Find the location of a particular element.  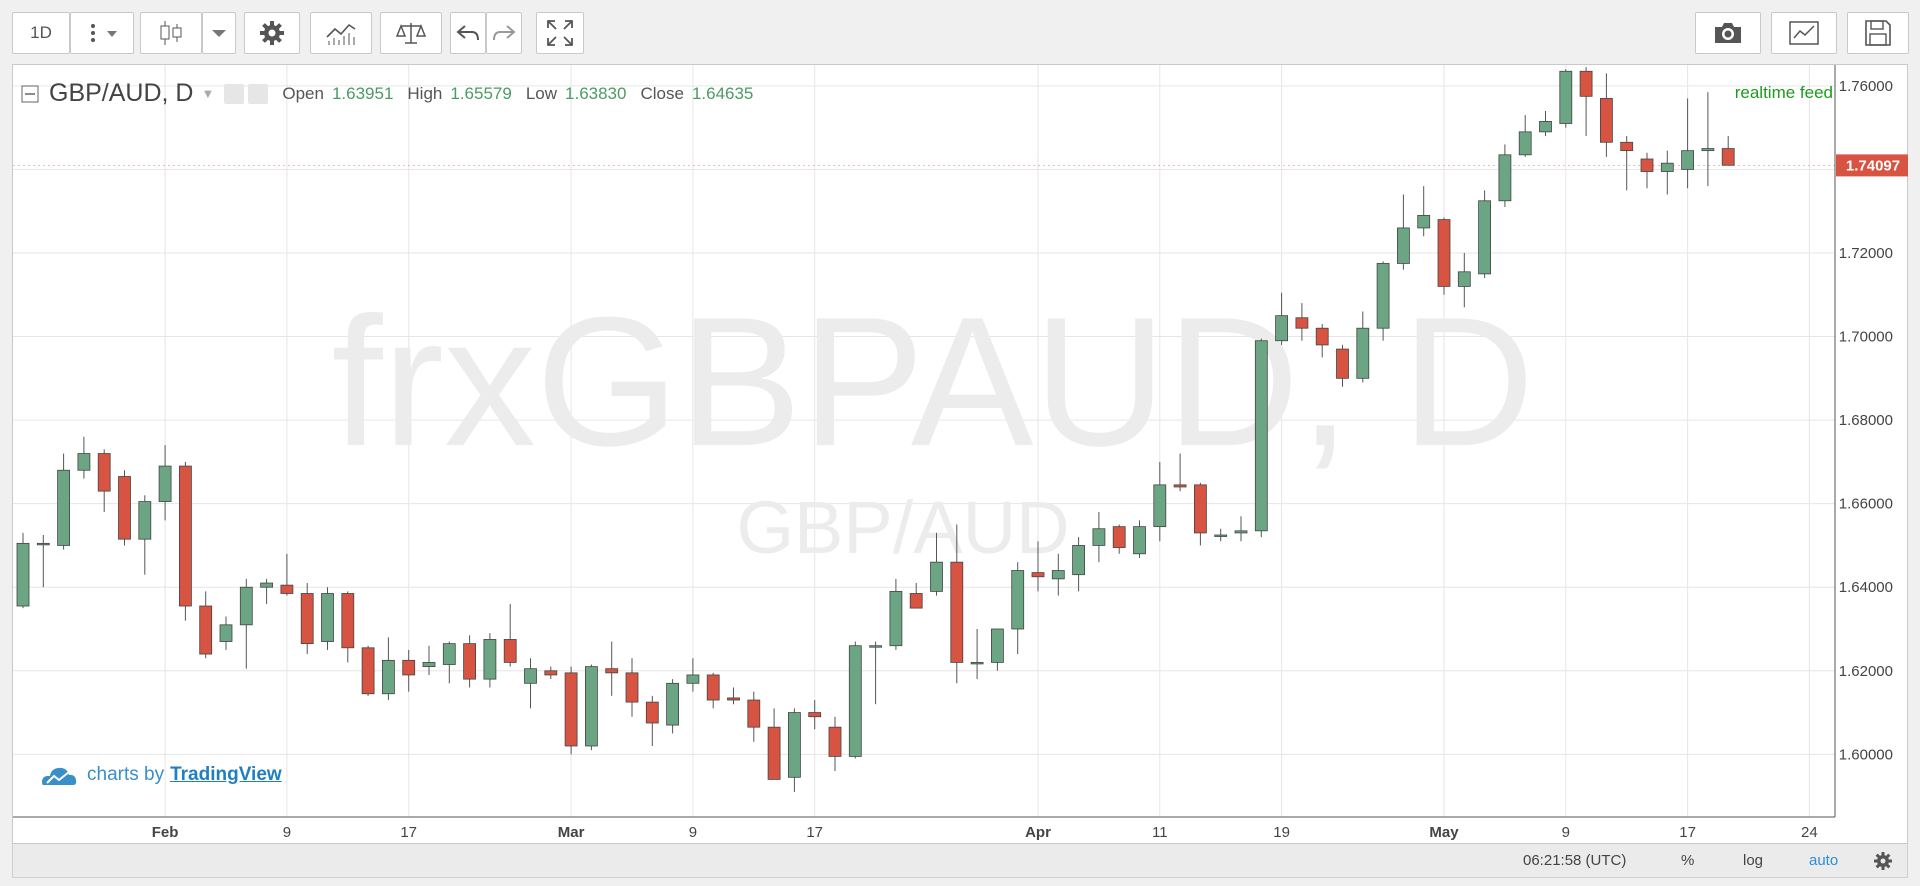

interval-menu-button is located at coordinates (102, 33).